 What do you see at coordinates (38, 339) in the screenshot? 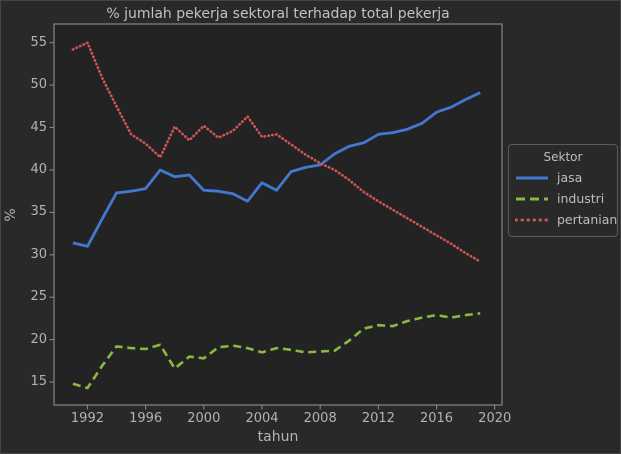
I see `y-tick-label: 20` at bounding box center [38, 339].